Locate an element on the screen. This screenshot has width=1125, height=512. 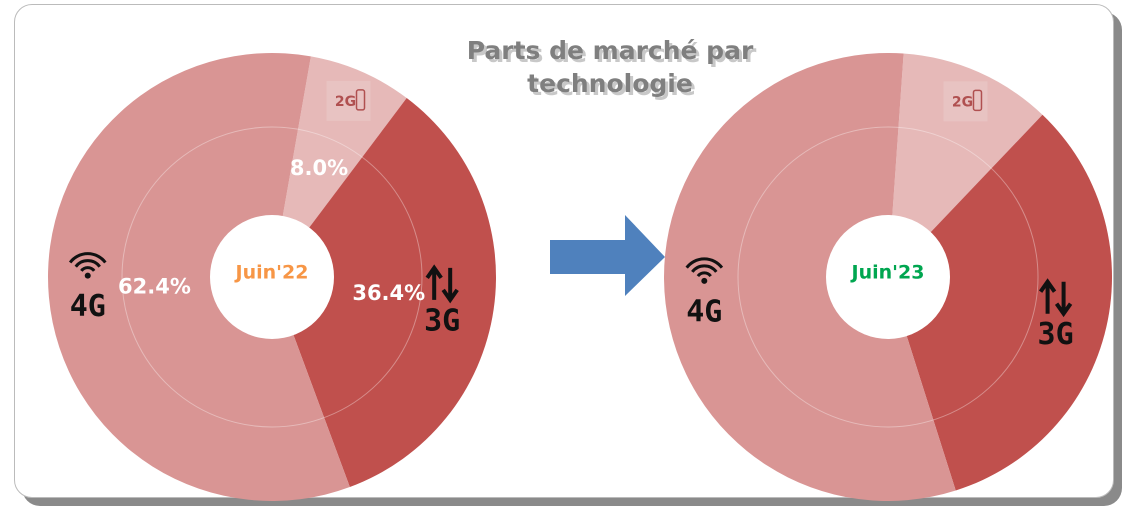
chart-title: Parts de marché par technologie is located at coordinates (610, 67).